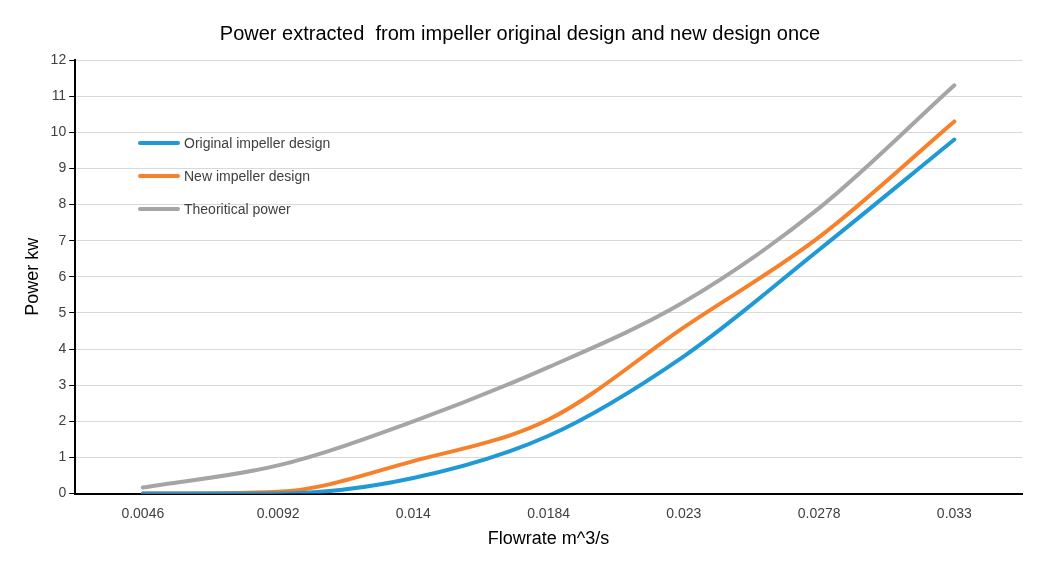  What do you see at coordinates (62, 384) in the screenshot?
I see `y-tick-label: 3` at bounding box center [62, 384].